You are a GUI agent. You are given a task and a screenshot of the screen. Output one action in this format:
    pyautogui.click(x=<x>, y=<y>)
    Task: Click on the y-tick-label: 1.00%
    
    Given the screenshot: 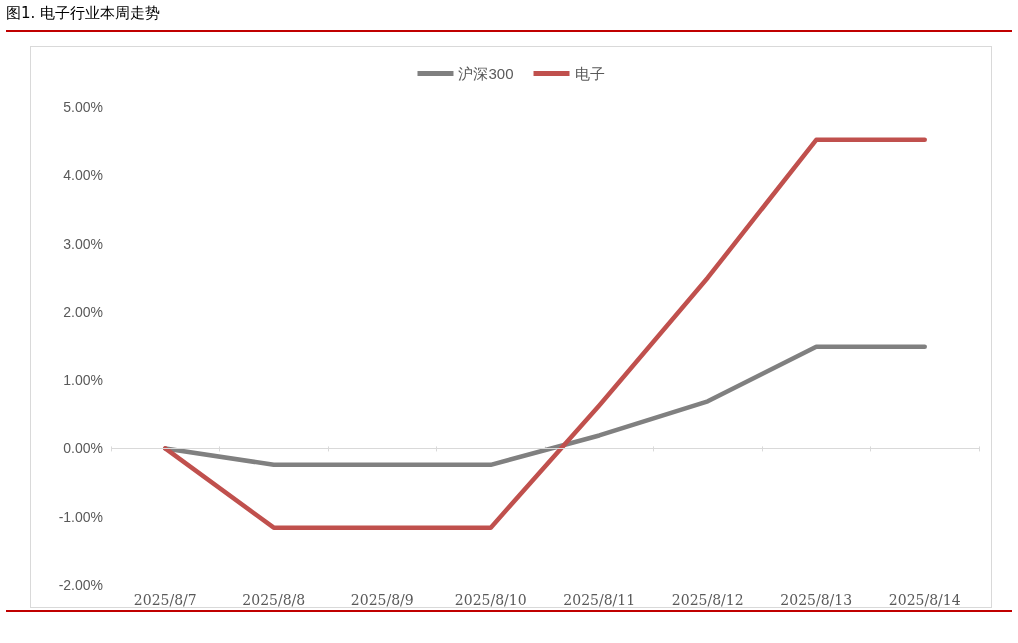 What is the action you would take?
    pyautogui.click(x=83, y=380)
    